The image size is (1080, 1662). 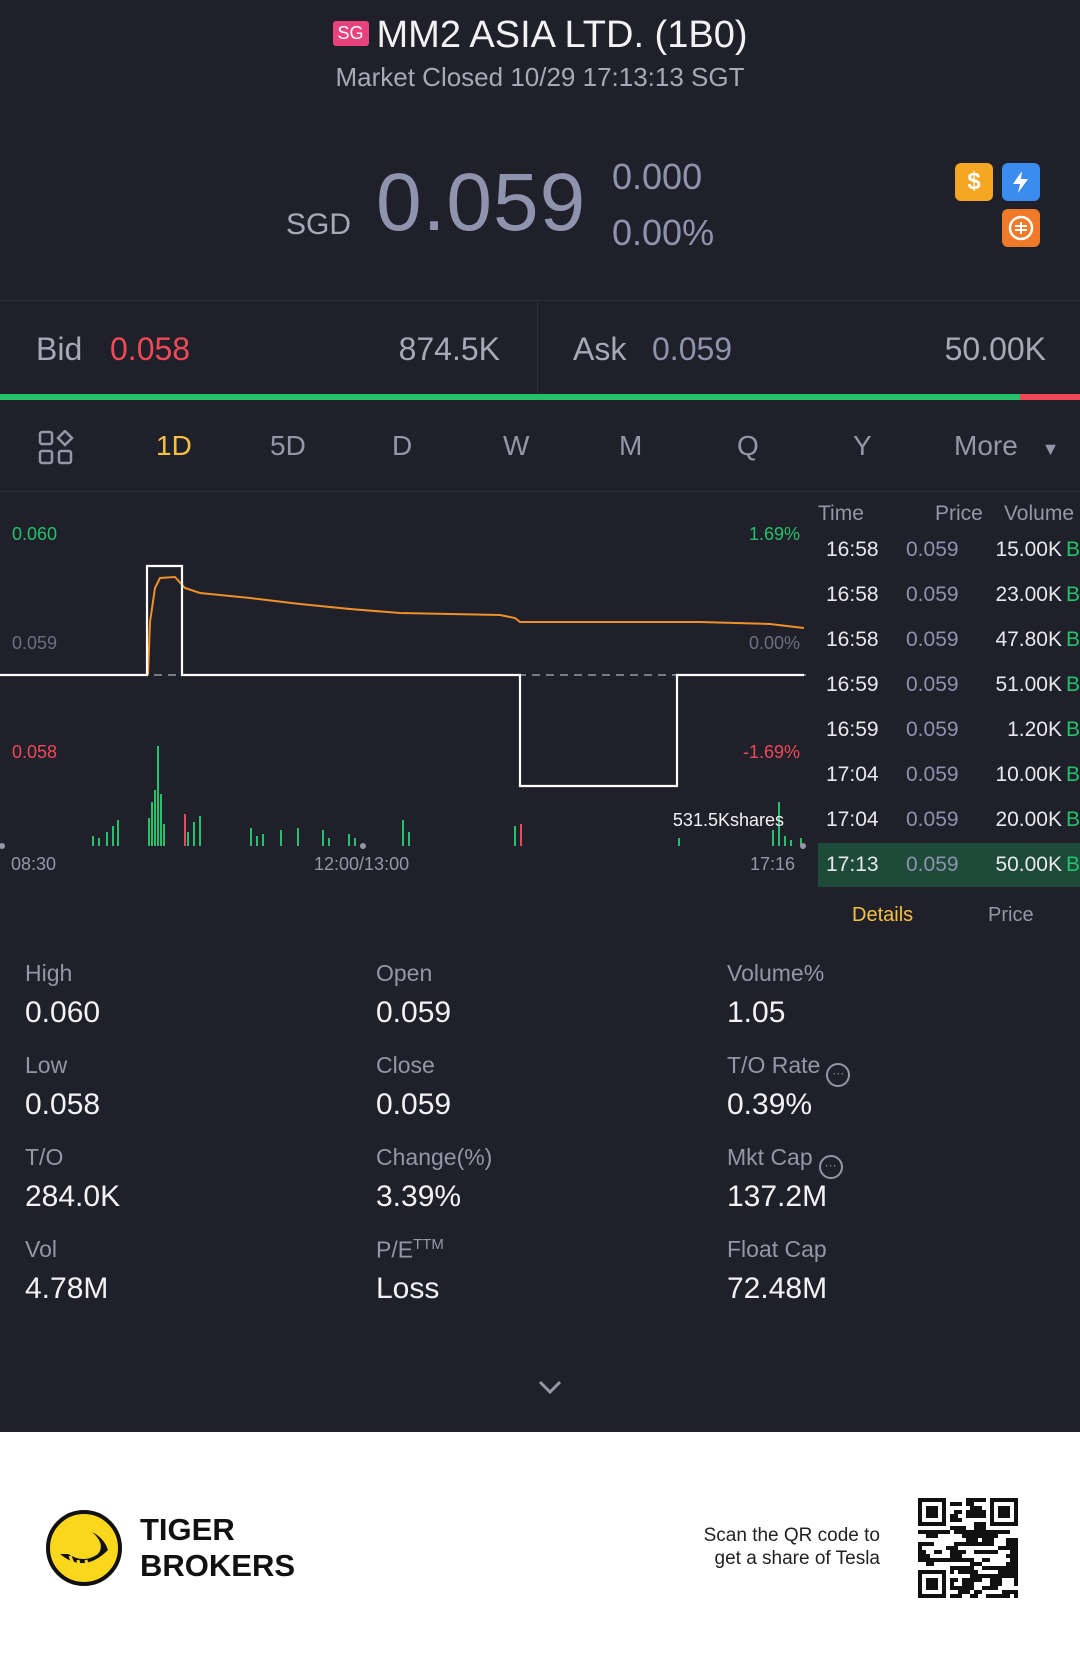 I want to click on tick-row: 16:59 0.059 1.20K B, so click(x=949, y=730).